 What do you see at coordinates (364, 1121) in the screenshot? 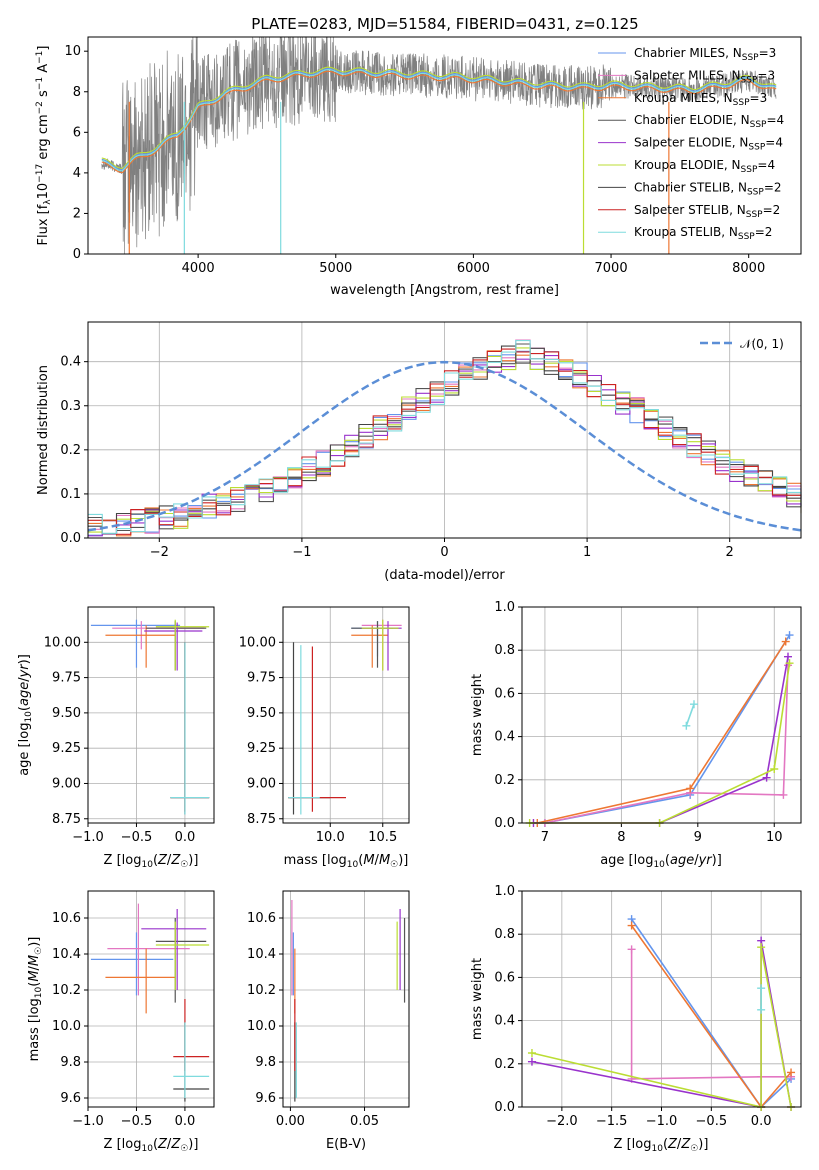
I see `x-tick-label: 0.05` at bounding box center [364, 1121].